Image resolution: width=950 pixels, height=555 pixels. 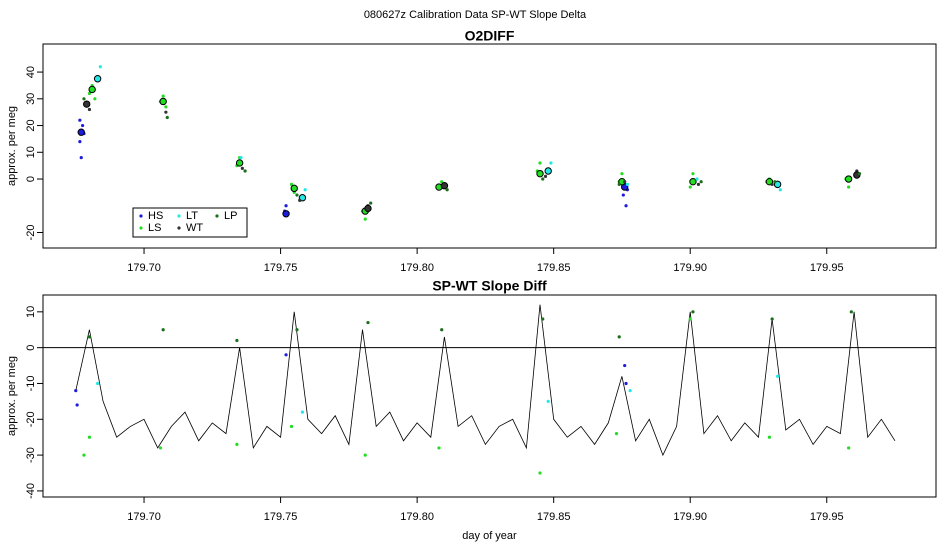 What do you see at coordinates (230, 216) in the screenshot?
I see `legend-label: LP` at bounding box center [230, 216].